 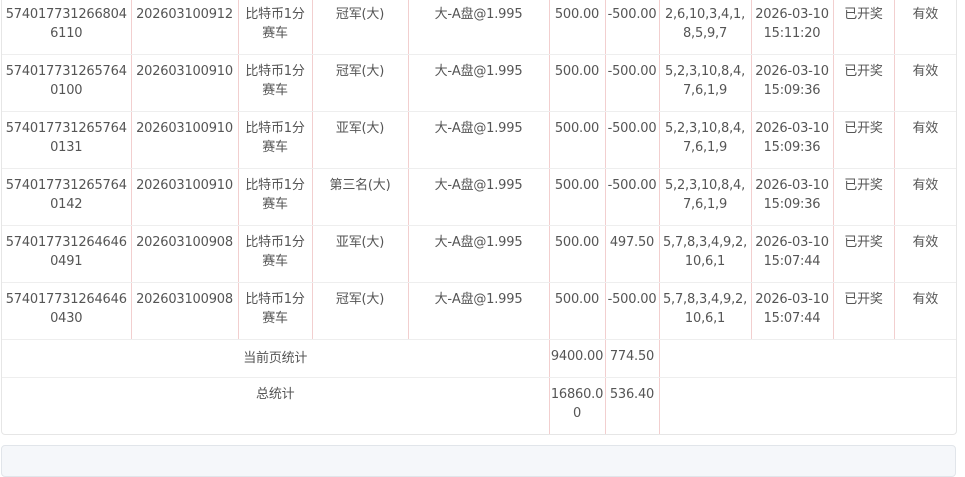 What do you see at coordinates (632, 254) in the screenshot?
I see `cell-win-loss: 497.50` at bounding box center [632, 254].